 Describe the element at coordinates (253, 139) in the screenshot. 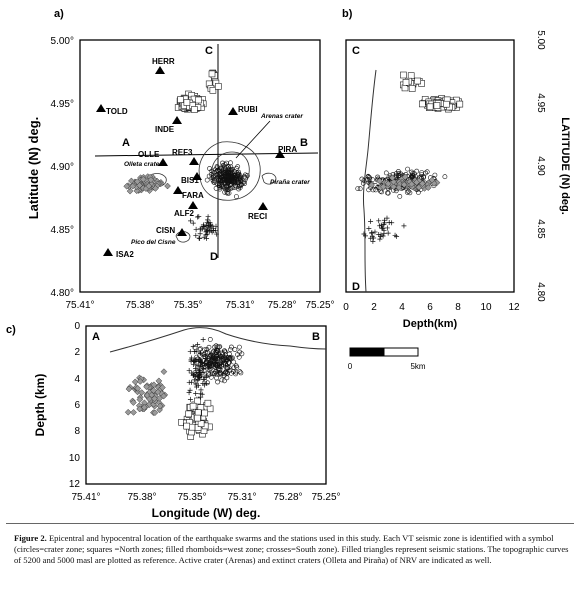

I see `arenas-crater-pointer` at that location.